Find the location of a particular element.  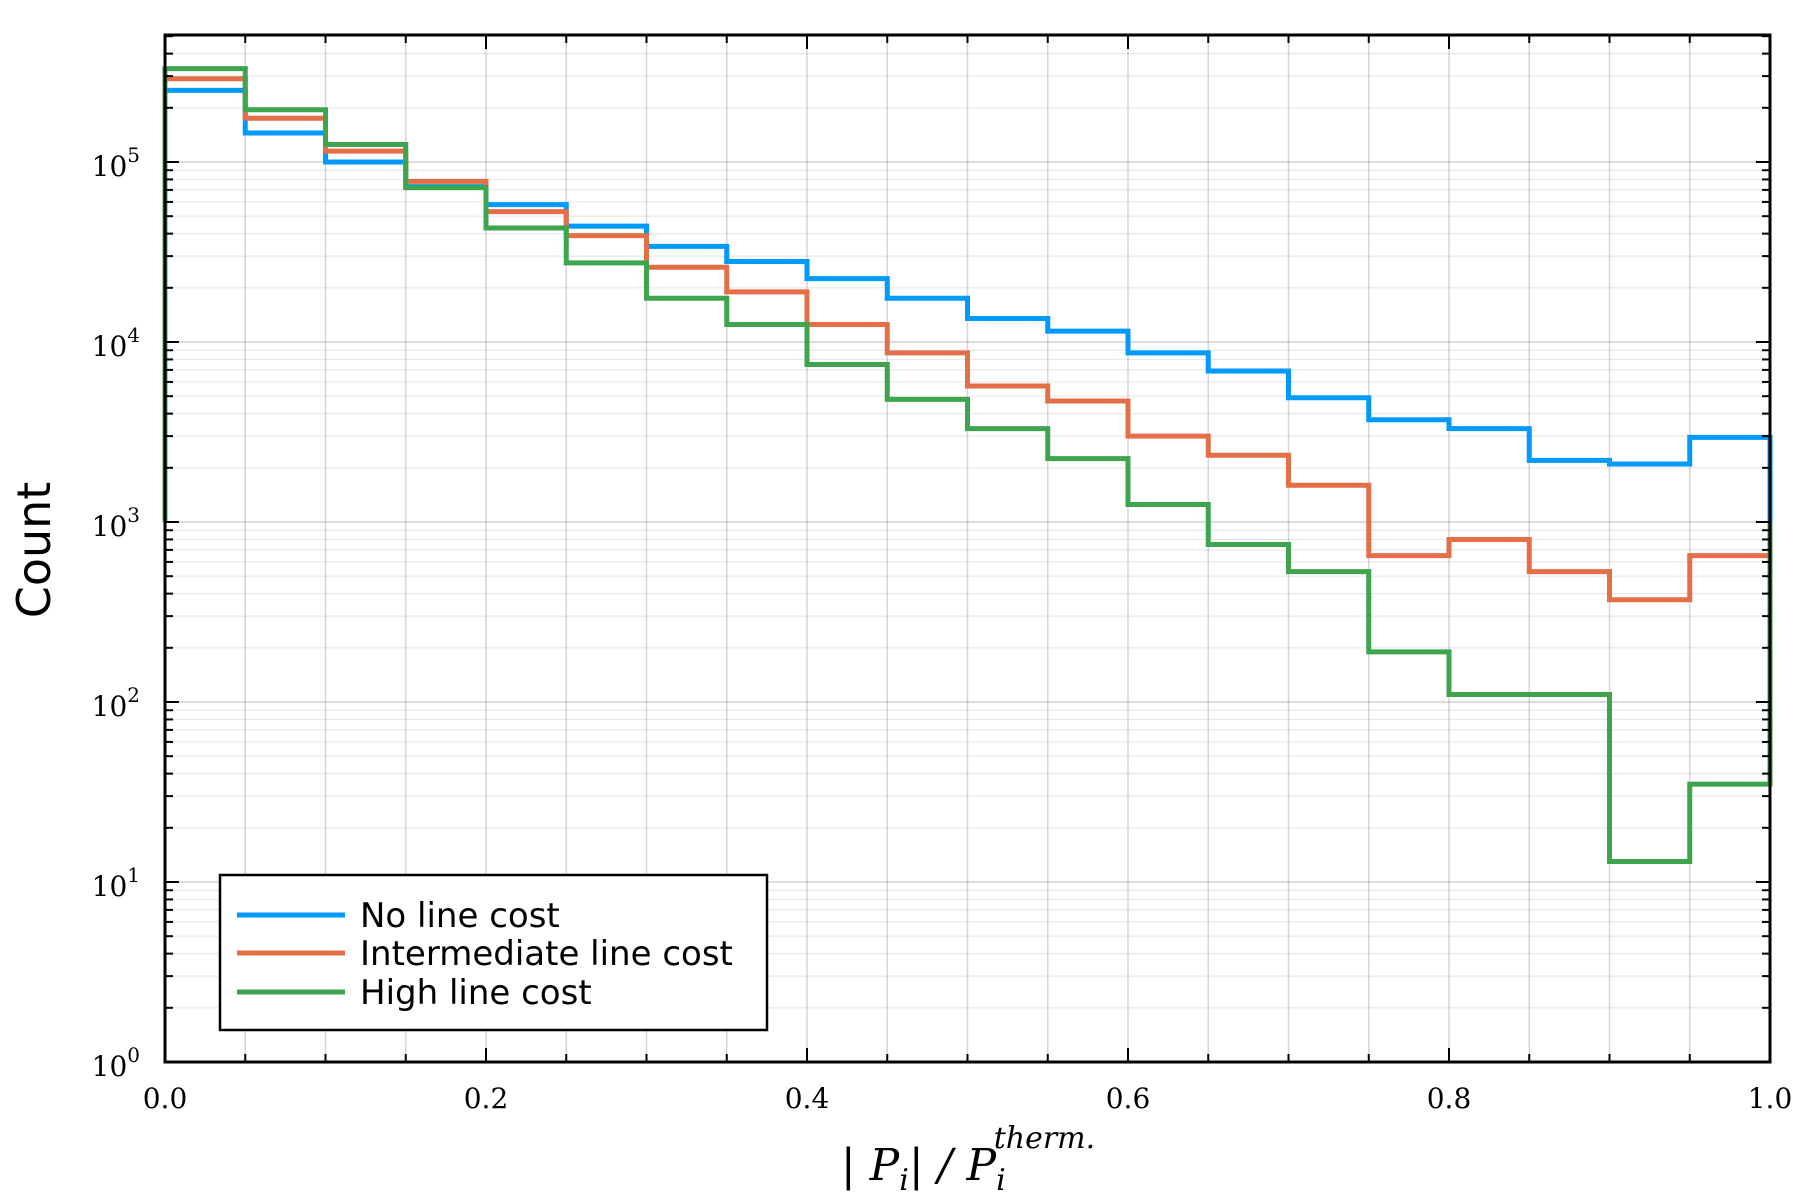

x-title-middle: | / P is located at coordinates (953, 1165).